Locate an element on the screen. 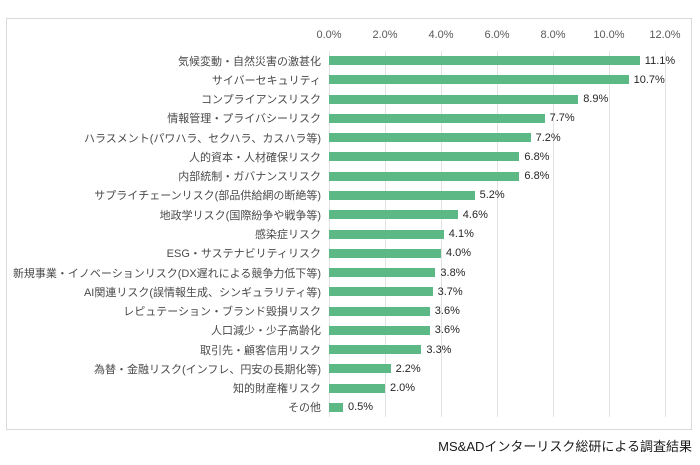  x-tick-label: 8.0% is located at coordinates (553, 35).